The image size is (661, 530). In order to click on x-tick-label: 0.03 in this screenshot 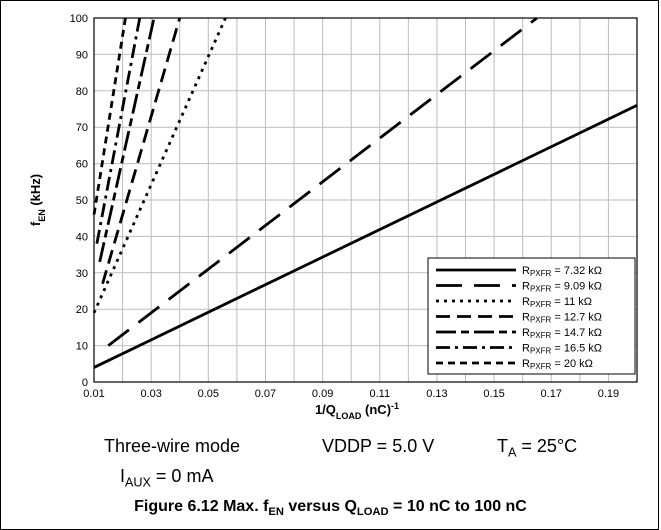, I will do `click(150, 394)`.